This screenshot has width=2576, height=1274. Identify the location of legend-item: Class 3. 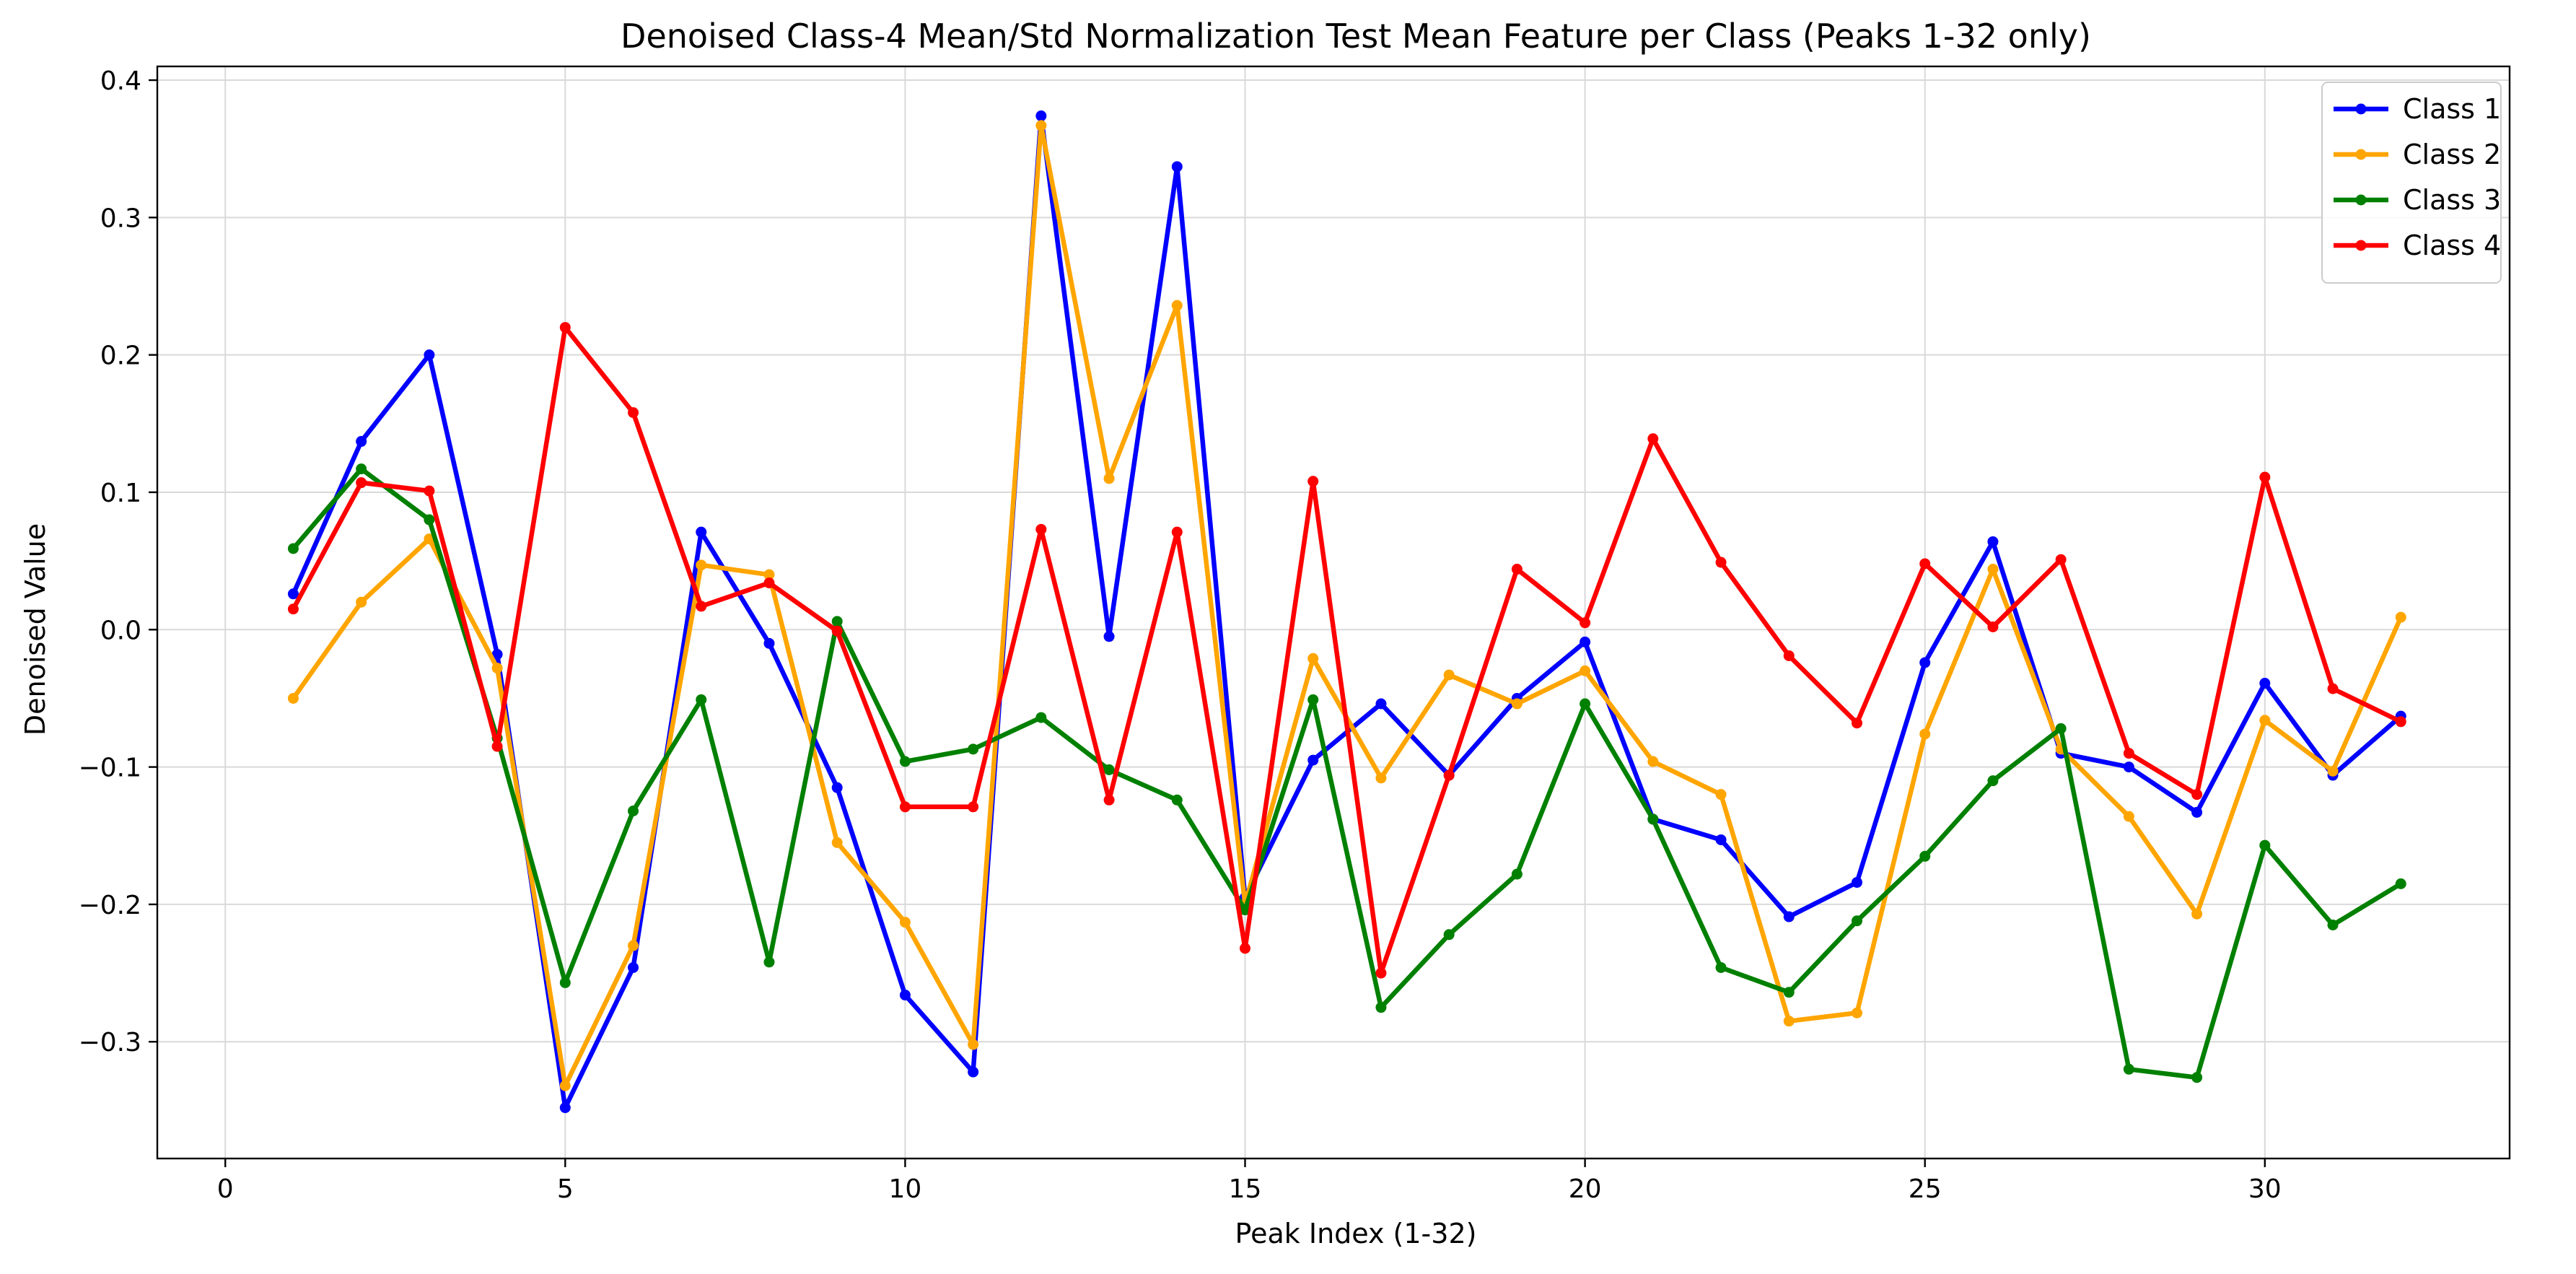
(2417, 200).